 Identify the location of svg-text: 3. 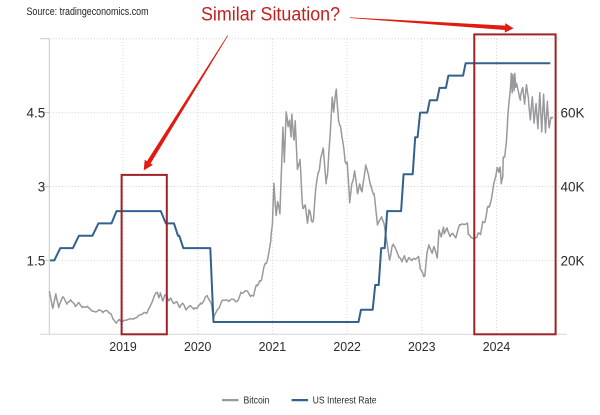
(42, 186).